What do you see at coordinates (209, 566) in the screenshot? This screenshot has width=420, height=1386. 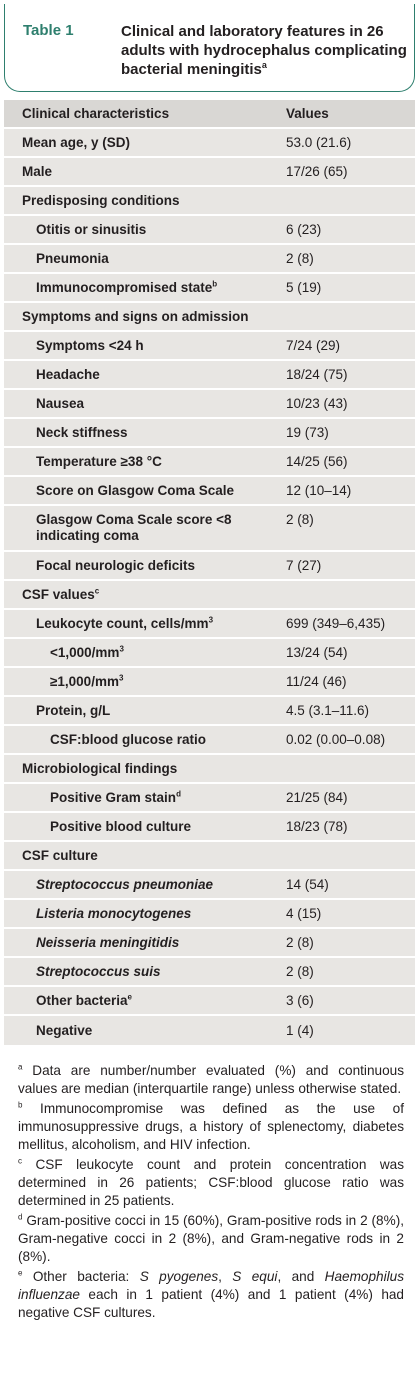 I see `table-row: Focal neurologic deficits 7 (27)` at bounding box center [209, 566].